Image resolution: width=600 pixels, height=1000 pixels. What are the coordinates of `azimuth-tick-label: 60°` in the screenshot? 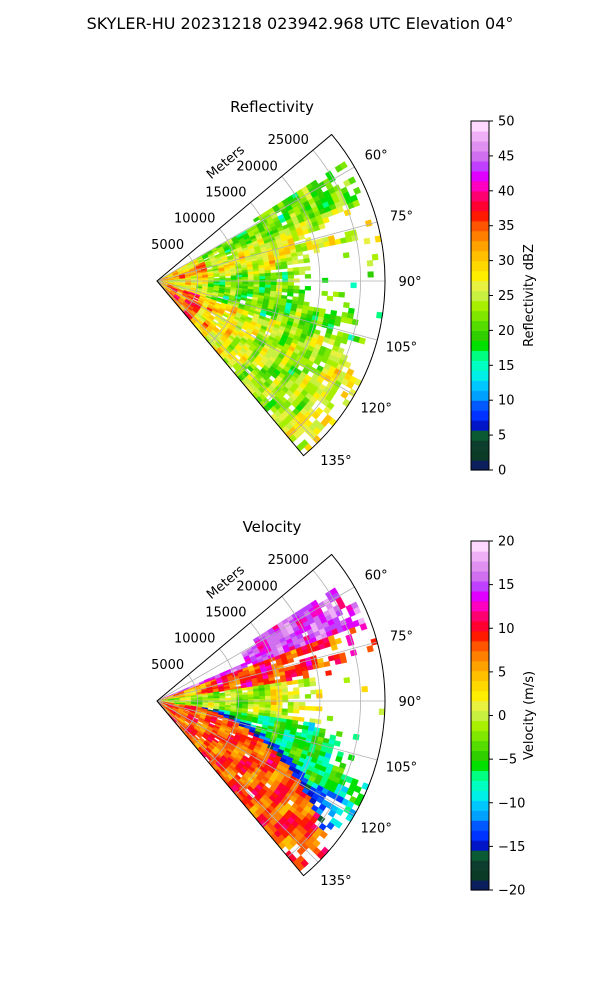 It's located at (376, 575).